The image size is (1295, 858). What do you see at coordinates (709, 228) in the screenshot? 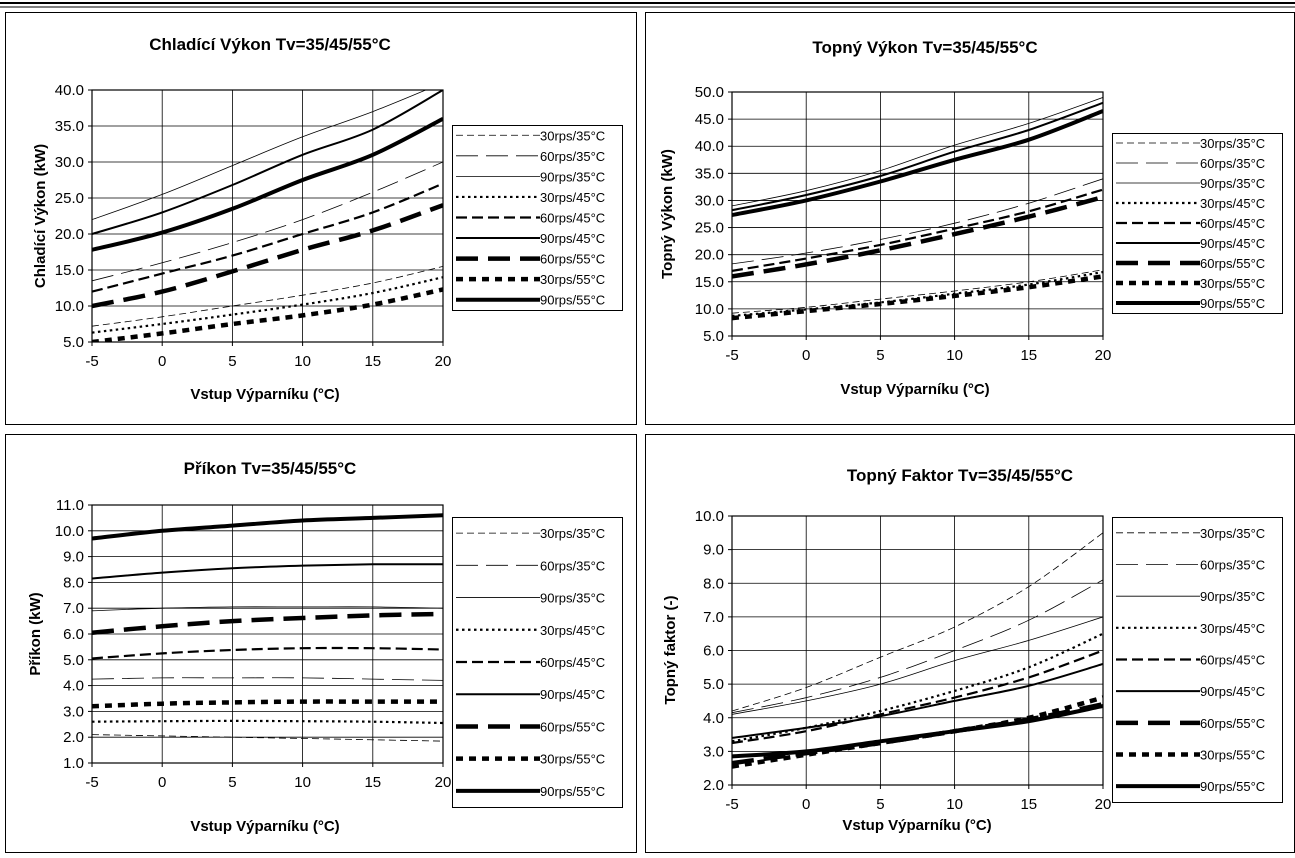
I see `y-tick-label: 25.0` at bounding box center [709, 228].